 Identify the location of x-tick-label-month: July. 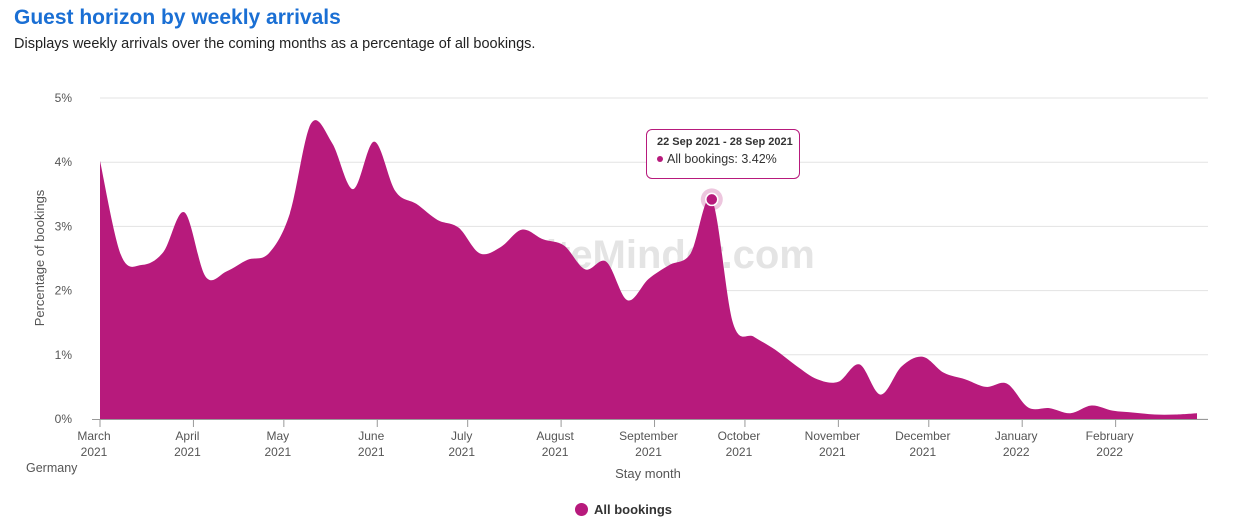
(461, 436).